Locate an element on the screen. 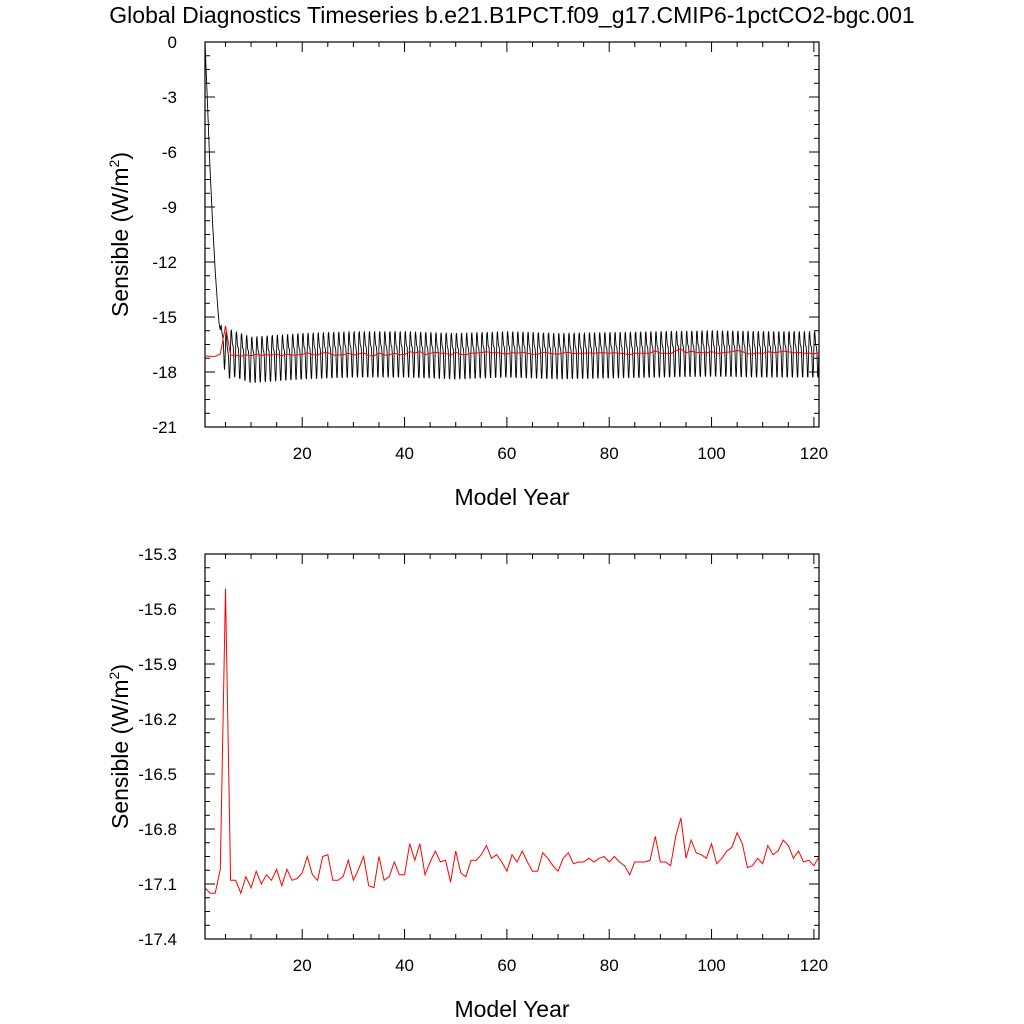 Image resolution: width=1024 pixels, height=1024 pixels. top-y-axis-label-main: Sensible (W/m is located at coordinates (120, 242).